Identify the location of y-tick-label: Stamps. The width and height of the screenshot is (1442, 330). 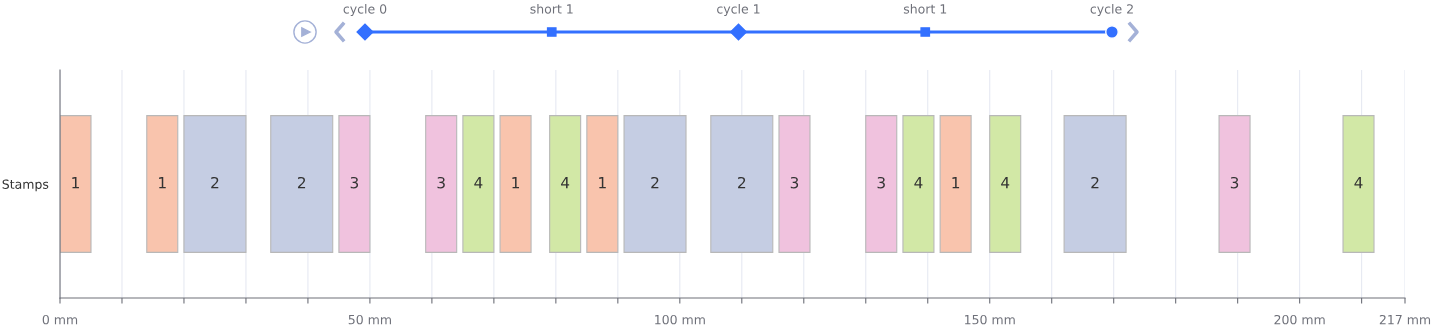
(25, 185).